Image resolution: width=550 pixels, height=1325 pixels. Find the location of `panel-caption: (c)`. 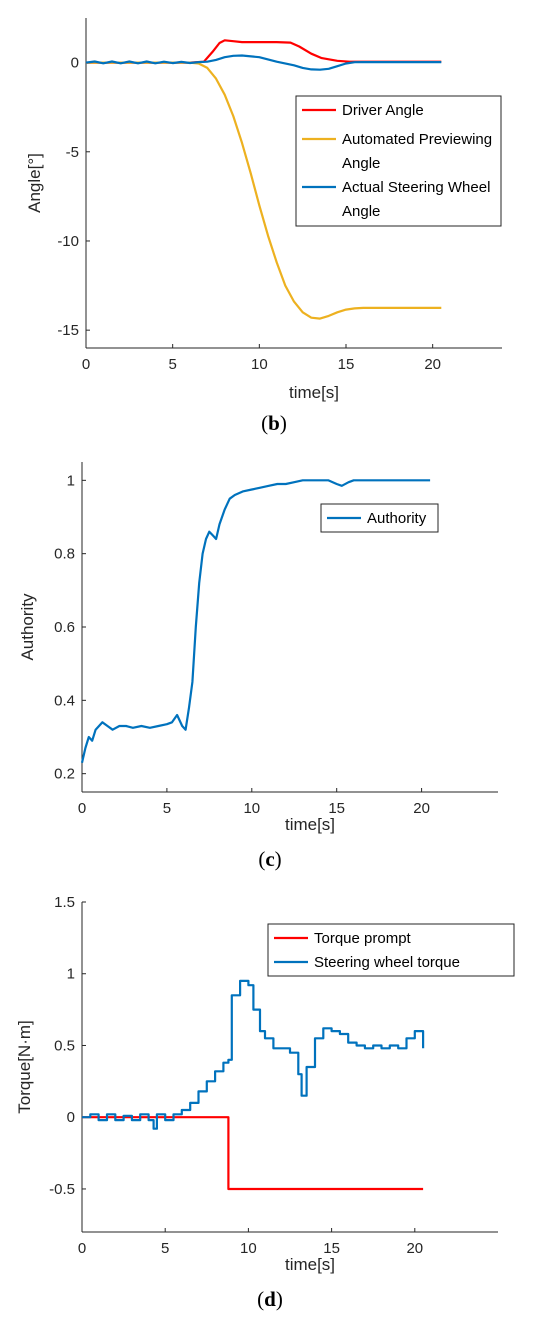

panel-caption: (c) is located at coordinates (269, 859).